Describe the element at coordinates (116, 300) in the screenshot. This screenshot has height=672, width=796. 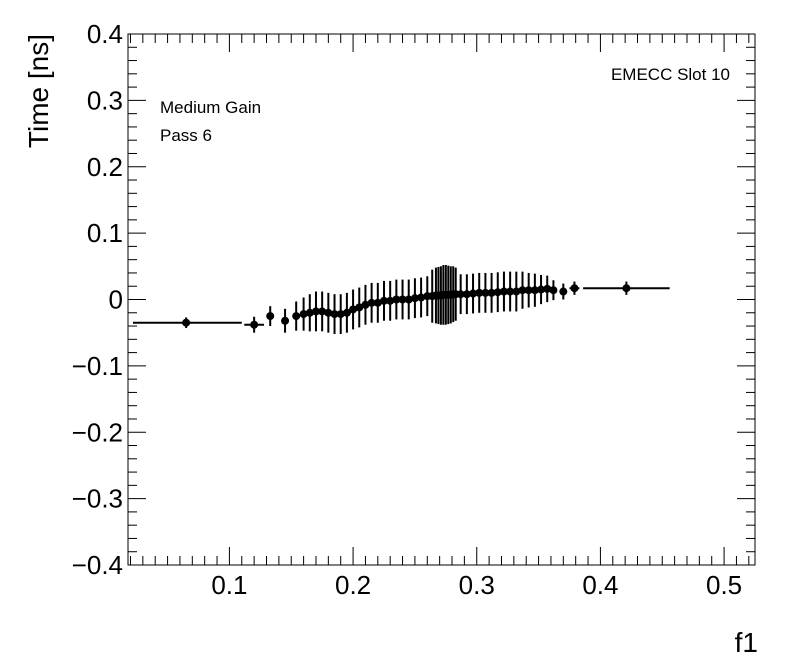
I see `y-tick-label: 0` at that location.